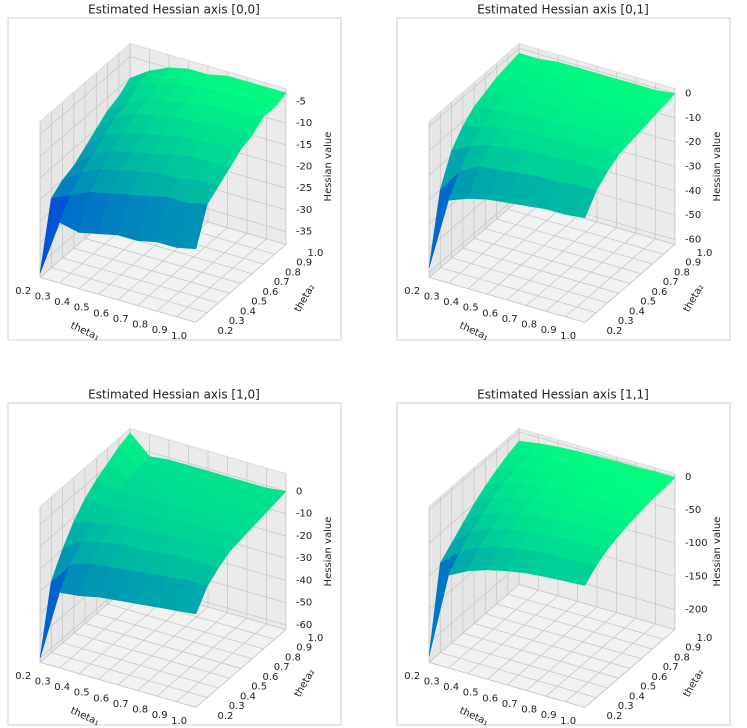  Describe the element at coordinates (304, 145) in the screenshot. I see `z-tick-label: -15` at that location.